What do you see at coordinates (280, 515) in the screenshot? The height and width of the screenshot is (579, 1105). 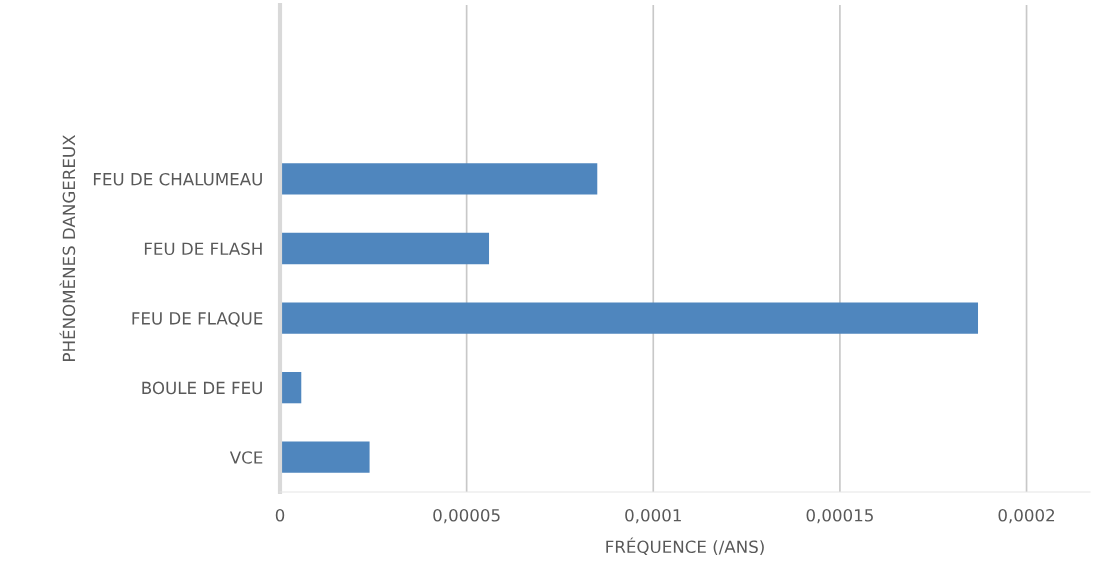 I see `x-tick-label: 0` at bounding box center [280, 515].